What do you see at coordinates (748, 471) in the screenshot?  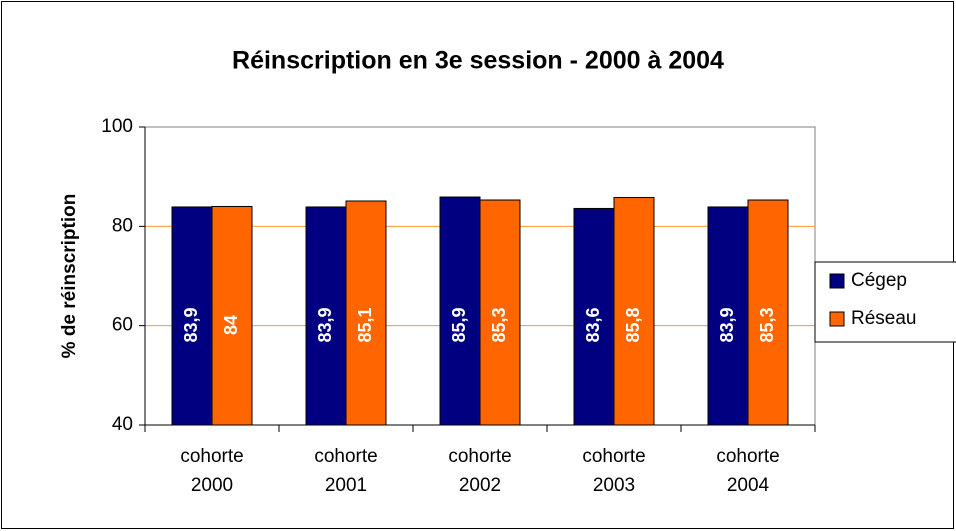 I see `x-tick-label: cohorte 2004` at bounding box center [748, 471].